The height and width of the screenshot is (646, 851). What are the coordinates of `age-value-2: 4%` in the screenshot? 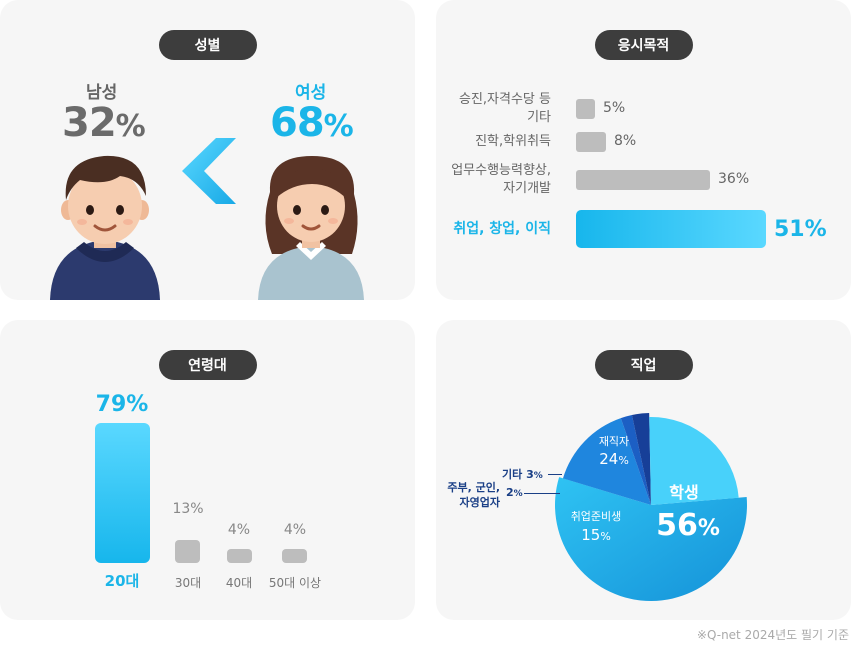 It's located at (239, 530).